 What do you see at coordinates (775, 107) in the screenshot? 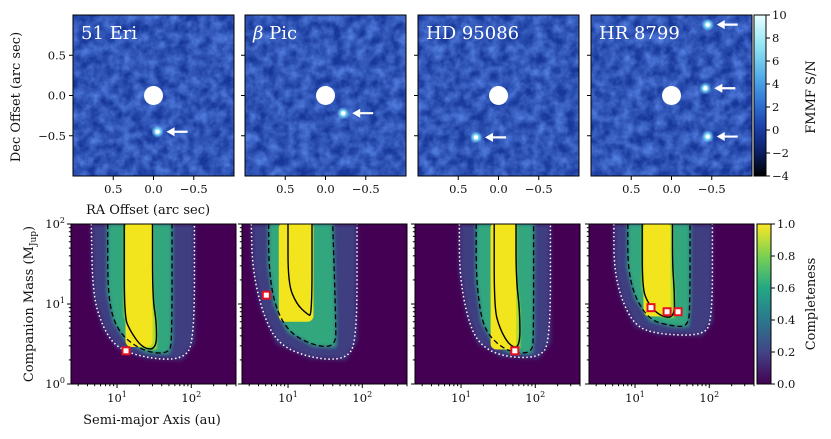
I see `snr-colorbar-tick-label: 2` at bounding box center [775, 107].